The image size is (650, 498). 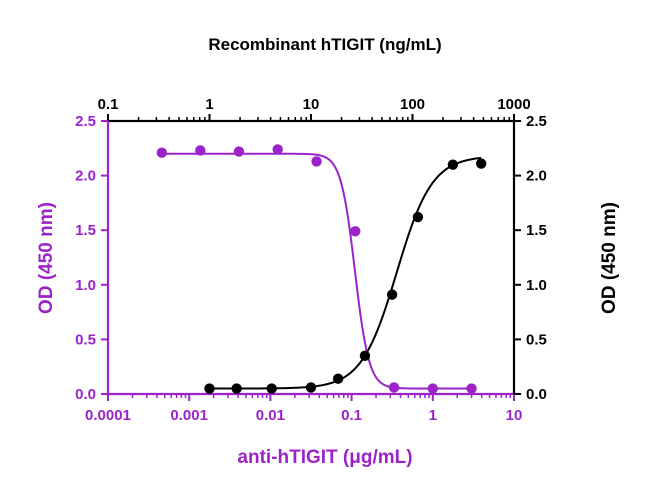 I want to click on bottom-x-axis-ticks: 0.0001 0.001 0.01 0.1 1 10, so click(x=303, y=409).